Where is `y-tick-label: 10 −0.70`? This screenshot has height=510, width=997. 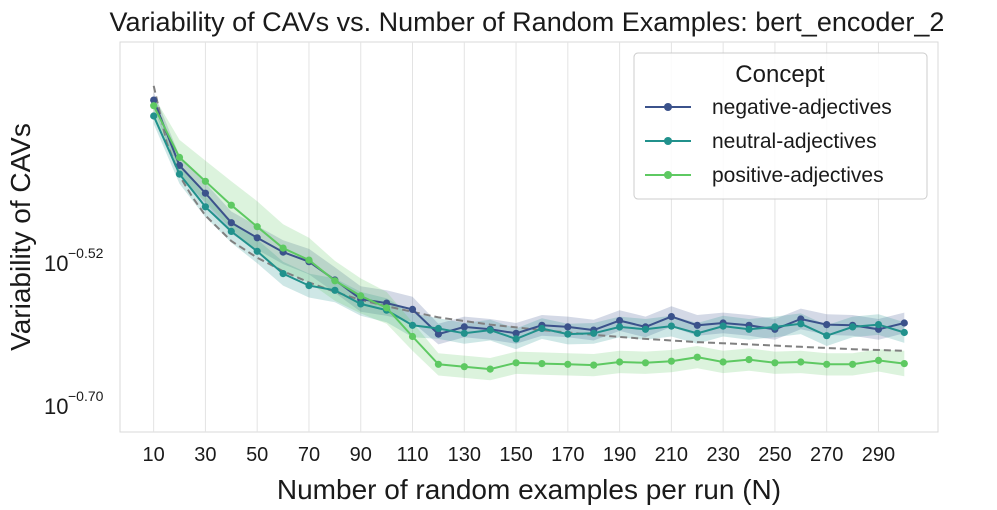
y-tick-label: 10 −0.70 is located at coordinates (74, 403).